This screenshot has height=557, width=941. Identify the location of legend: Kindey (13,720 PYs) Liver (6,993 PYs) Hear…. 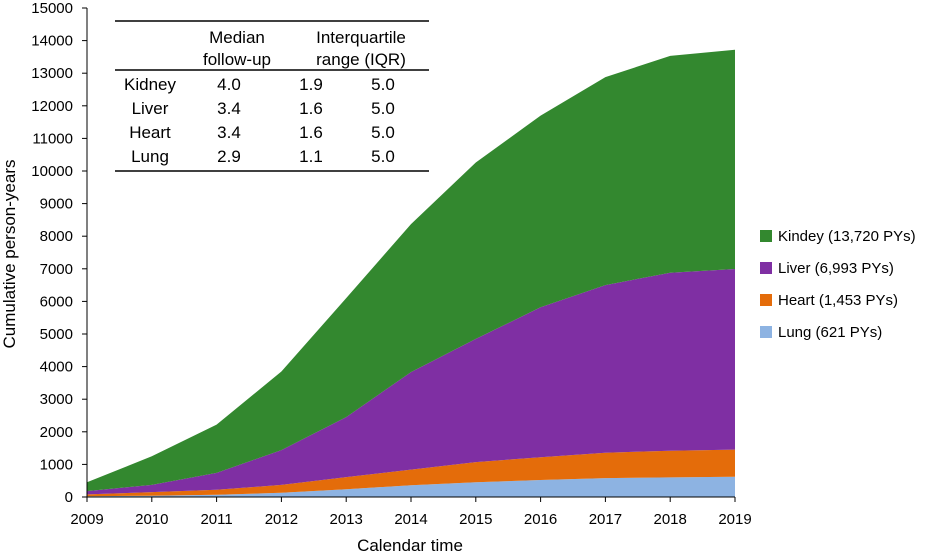
(838, 284).